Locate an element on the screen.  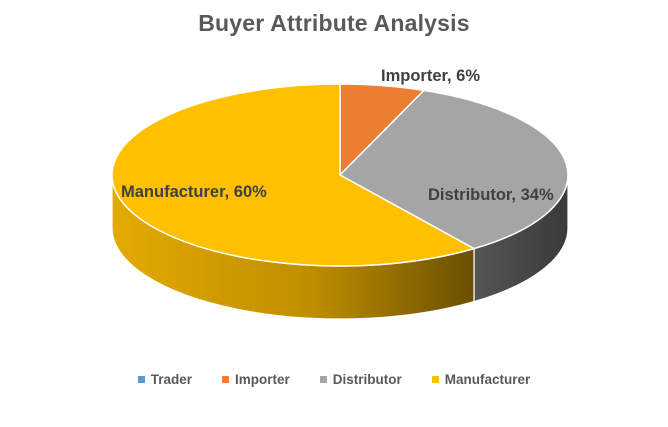
legend-swatch-importer is located at coordinates (225, 379).